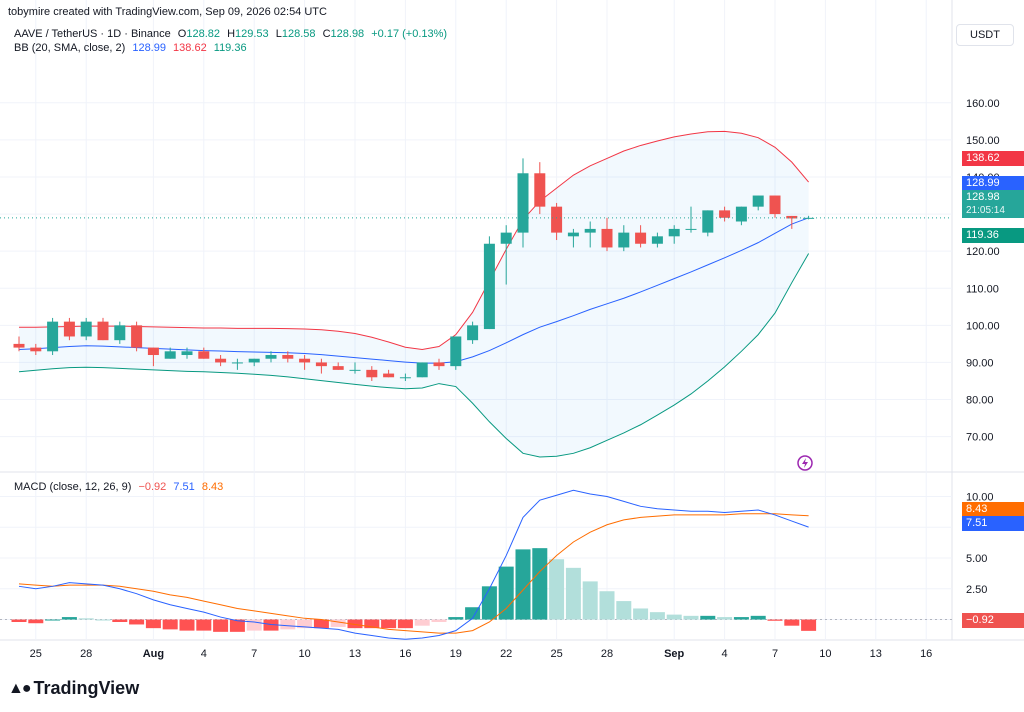 The height and width of the screenshot is (712, 1024). I want to click on lightning-icon-ring, so click(805, 463).